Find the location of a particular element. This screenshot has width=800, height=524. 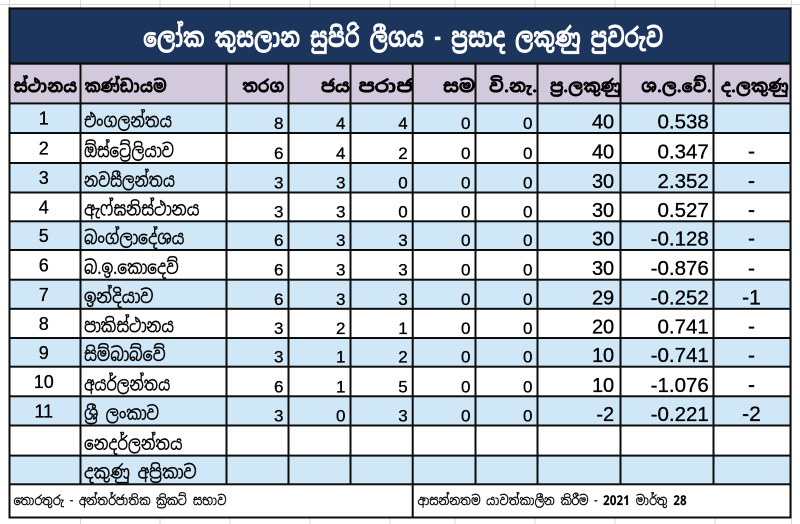

svg-text: 2.352 is located at coordinates (682, 181).